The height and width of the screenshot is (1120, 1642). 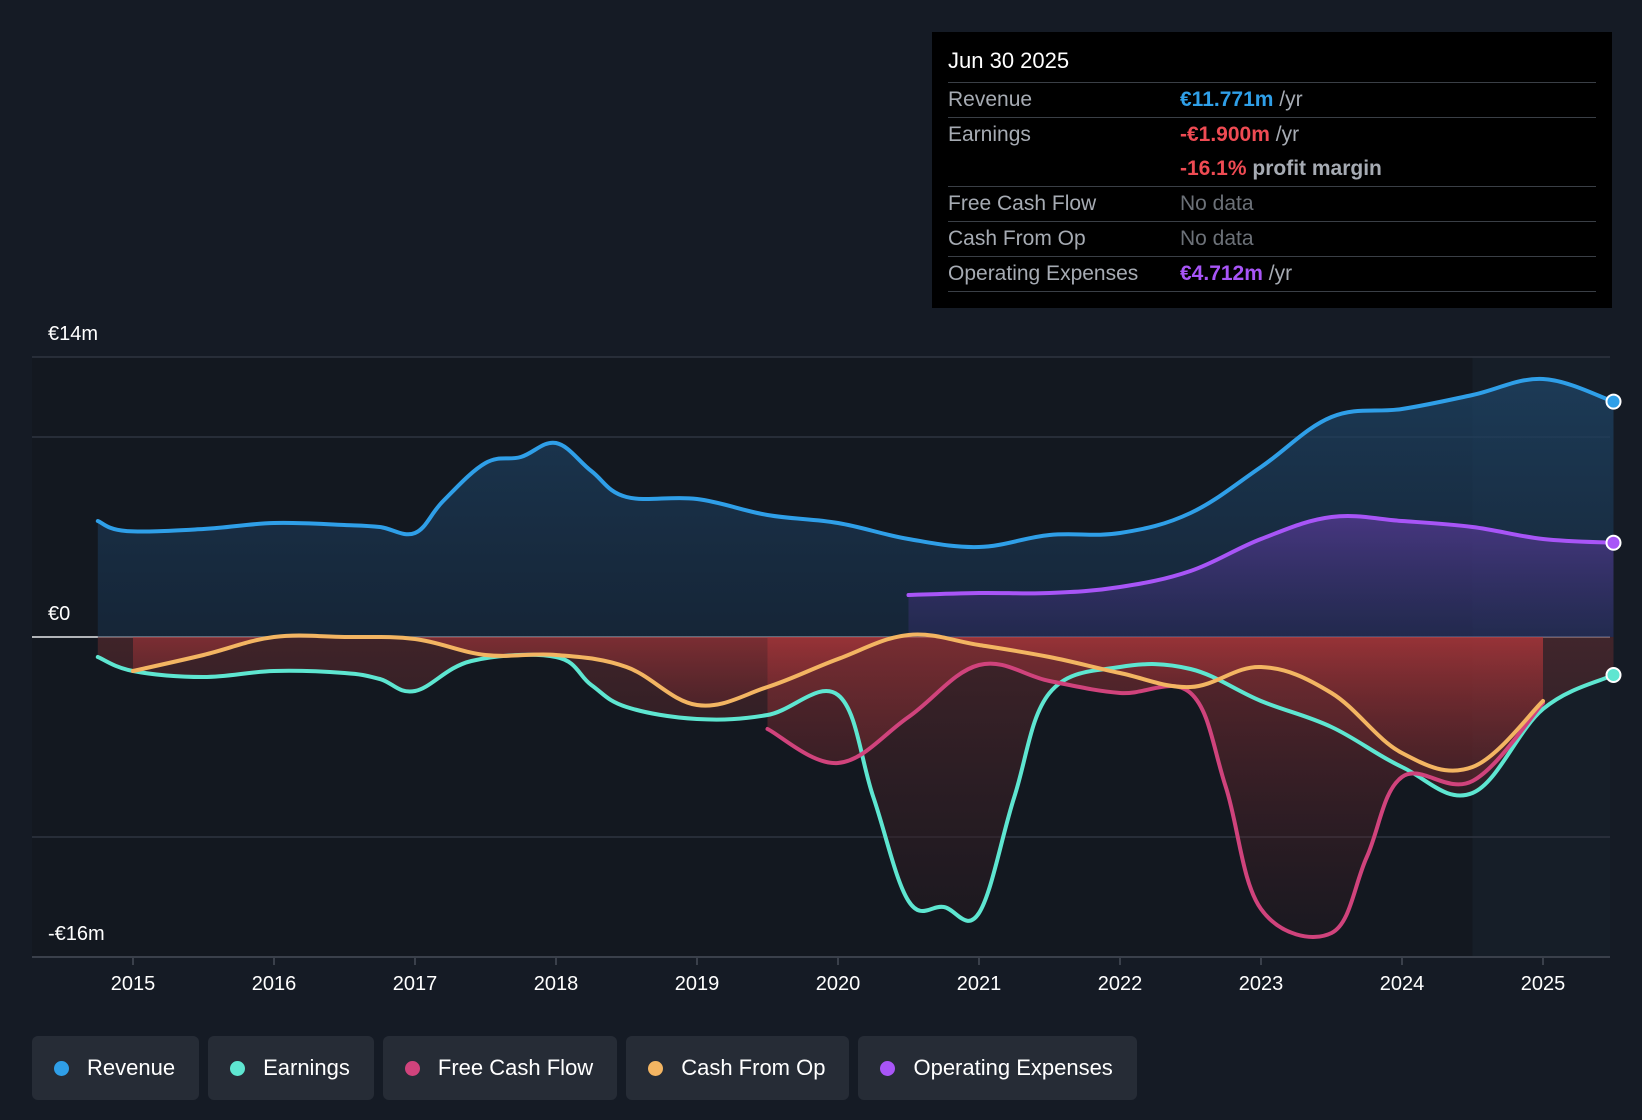 I want to click on tooltip-cfo-value: No data, so click(x=1217, y=238).